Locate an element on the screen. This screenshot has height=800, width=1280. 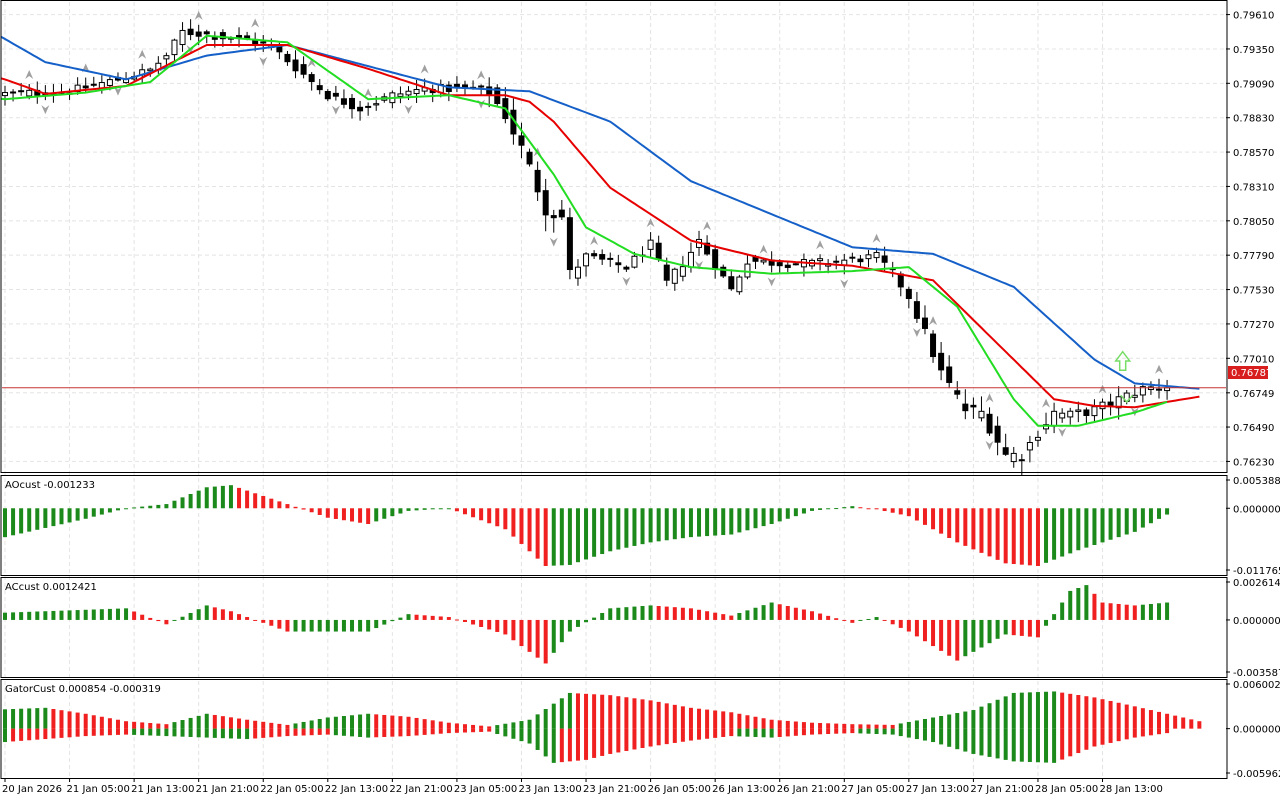
ac-panel is located at coordinates (586, 624).